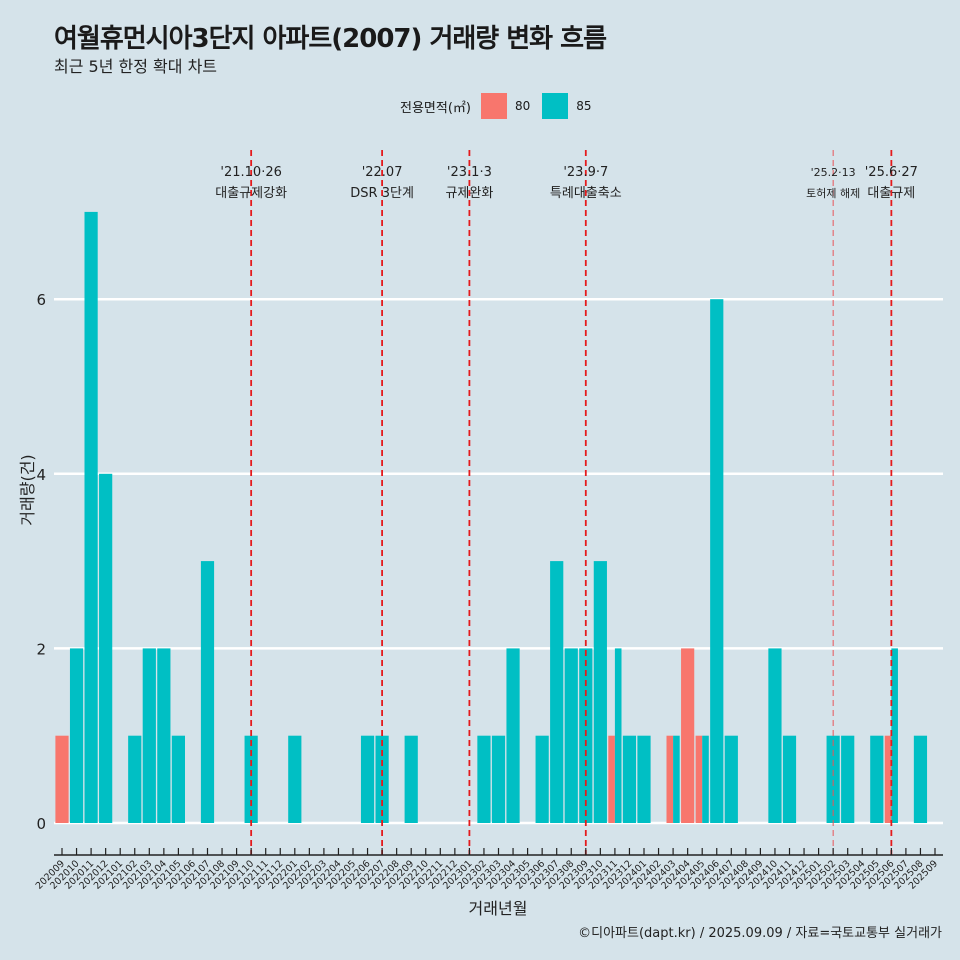 This screenshot has height=960, width=960. I want to click on event-date-202207: '22.07, so click(382, 172).